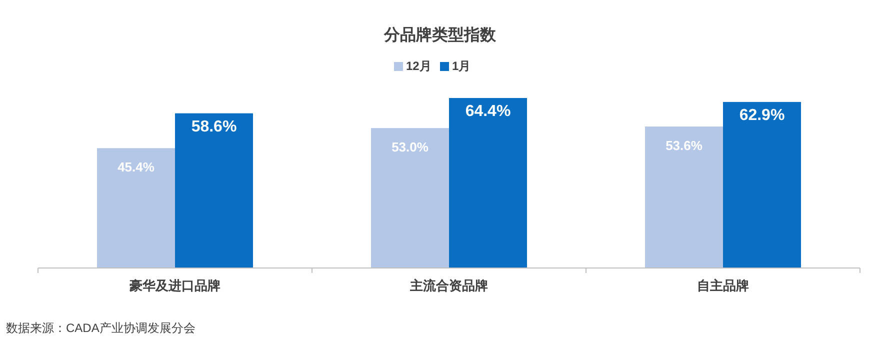  What do you see at coordinates (174, 285) in the screenshot?
I see `x-tick-label: 豪华及进口品牌` at bounding box center [174, 285].